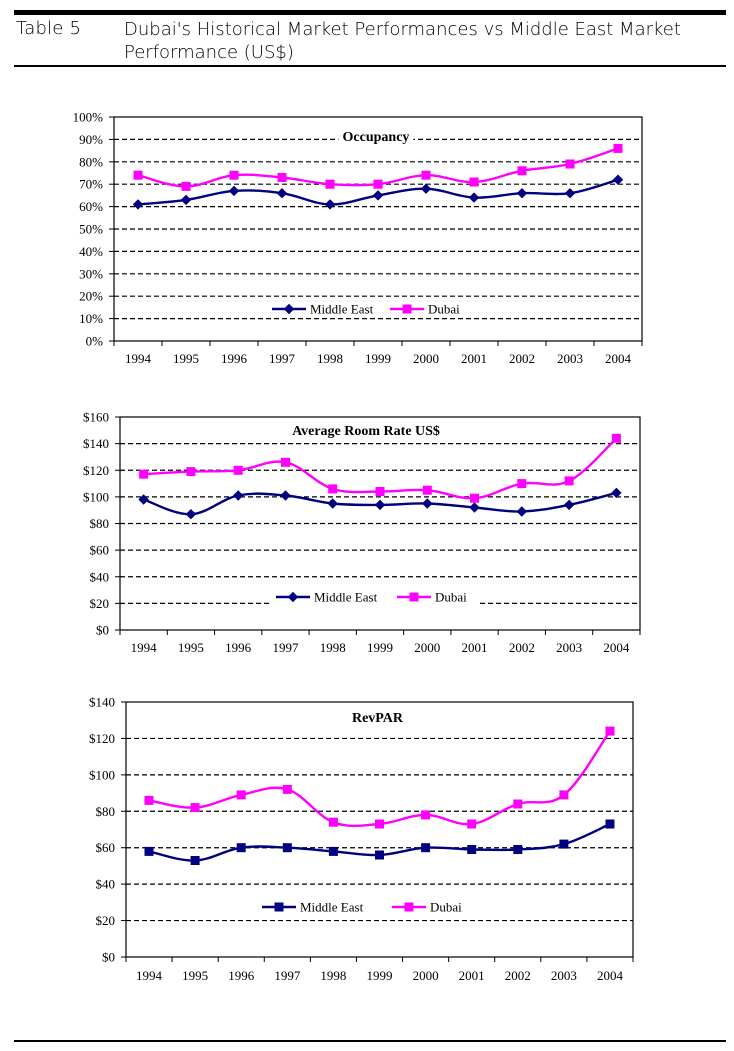 The height and width of the screenshot is (1051, 734). I want to click on legend-marker-middle-east, so click(293, 597).